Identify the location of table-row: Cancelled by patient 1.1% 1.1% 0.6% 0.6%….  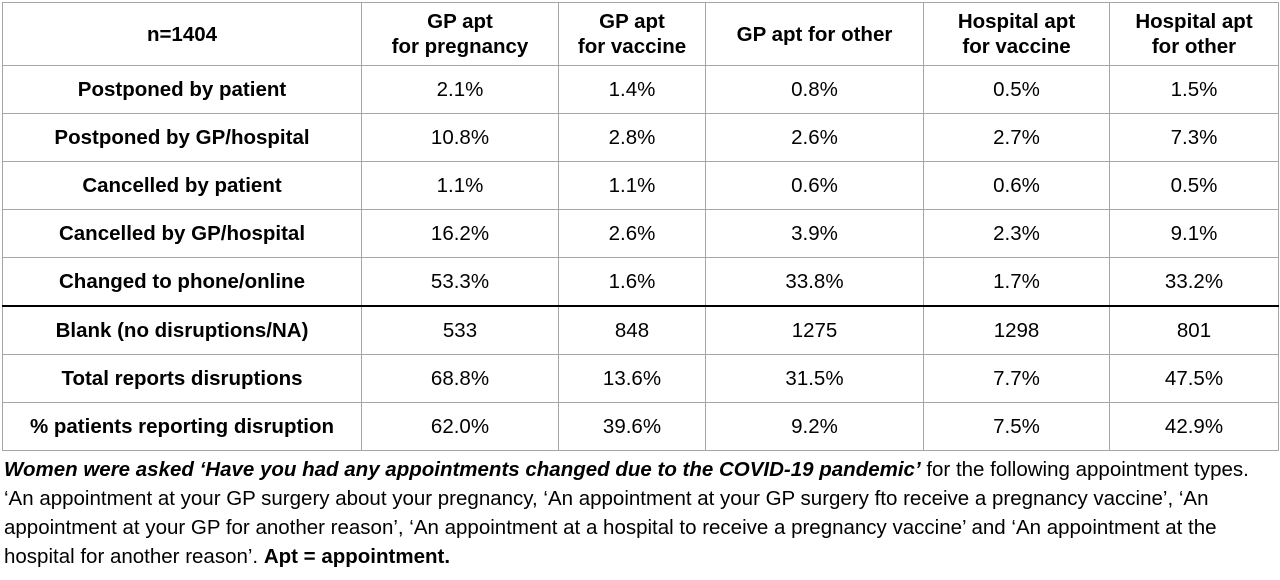
(640, 185).